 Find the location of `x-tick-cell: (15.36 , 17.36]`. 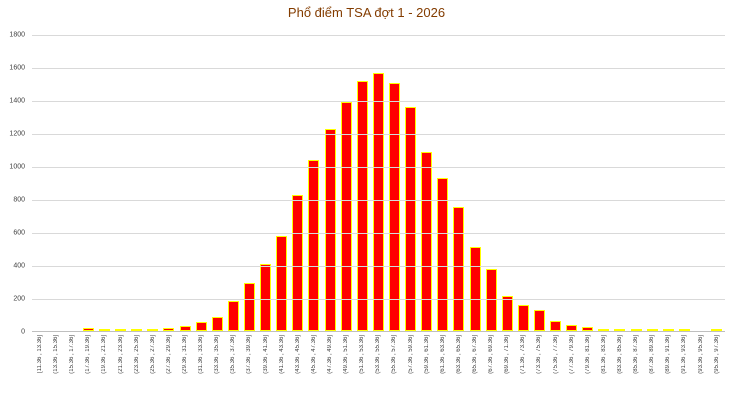

x-tick-cell: (15.36 , 17.36] is located at coordinates (72, 354).